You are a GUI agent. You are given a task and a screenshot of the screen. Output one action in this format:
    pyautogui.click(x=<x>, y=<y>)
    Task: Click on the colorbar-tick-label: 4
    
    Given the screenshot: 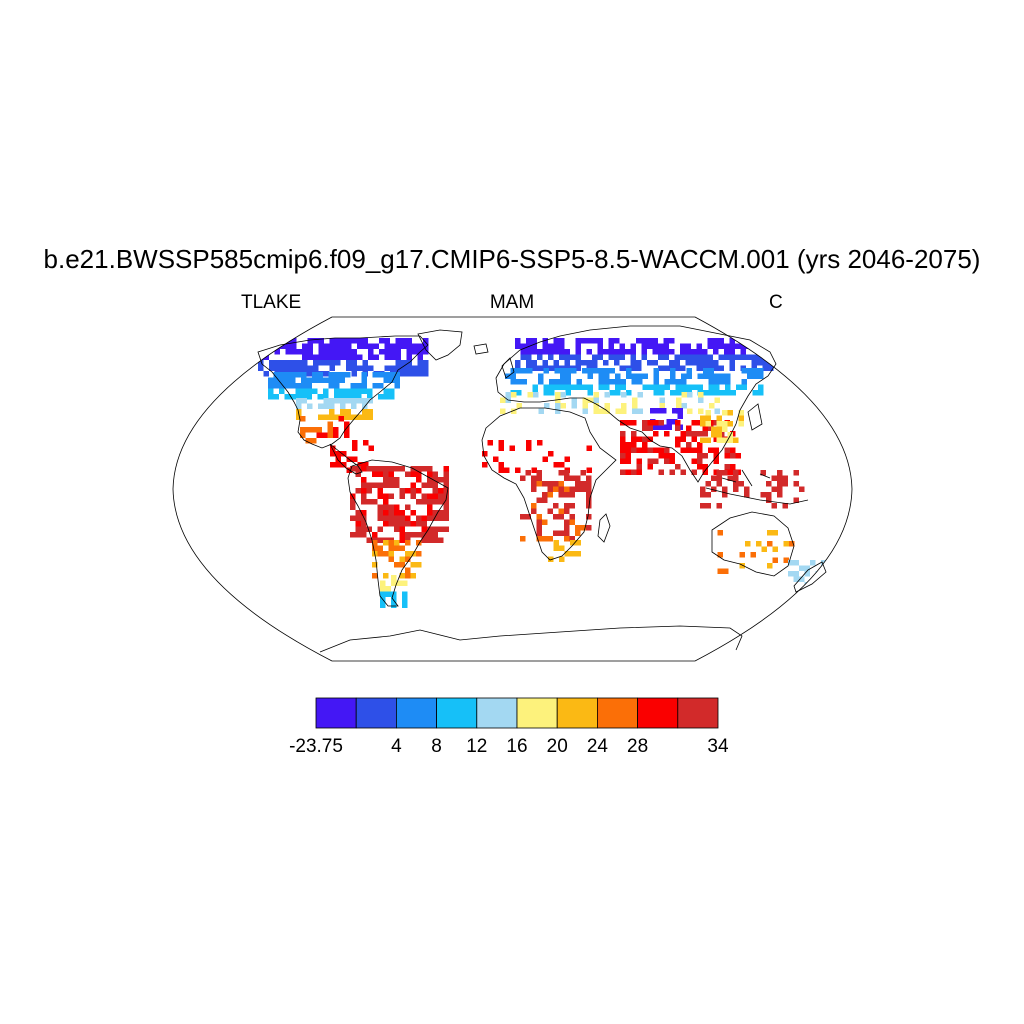 What is the action you would take?
    pyautogui.click(x=396, y=746)
    